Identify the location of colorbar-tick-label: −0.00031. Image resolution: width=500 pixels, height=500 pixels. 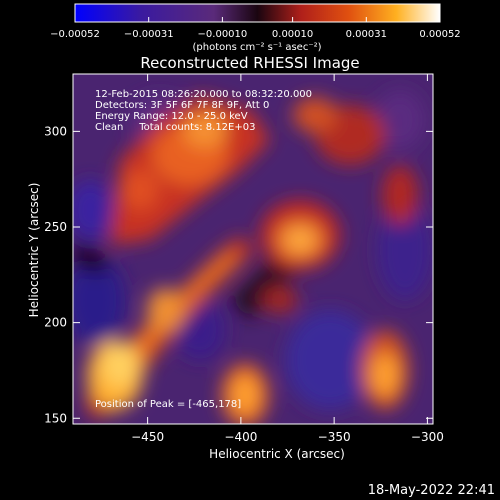
(149, 34).